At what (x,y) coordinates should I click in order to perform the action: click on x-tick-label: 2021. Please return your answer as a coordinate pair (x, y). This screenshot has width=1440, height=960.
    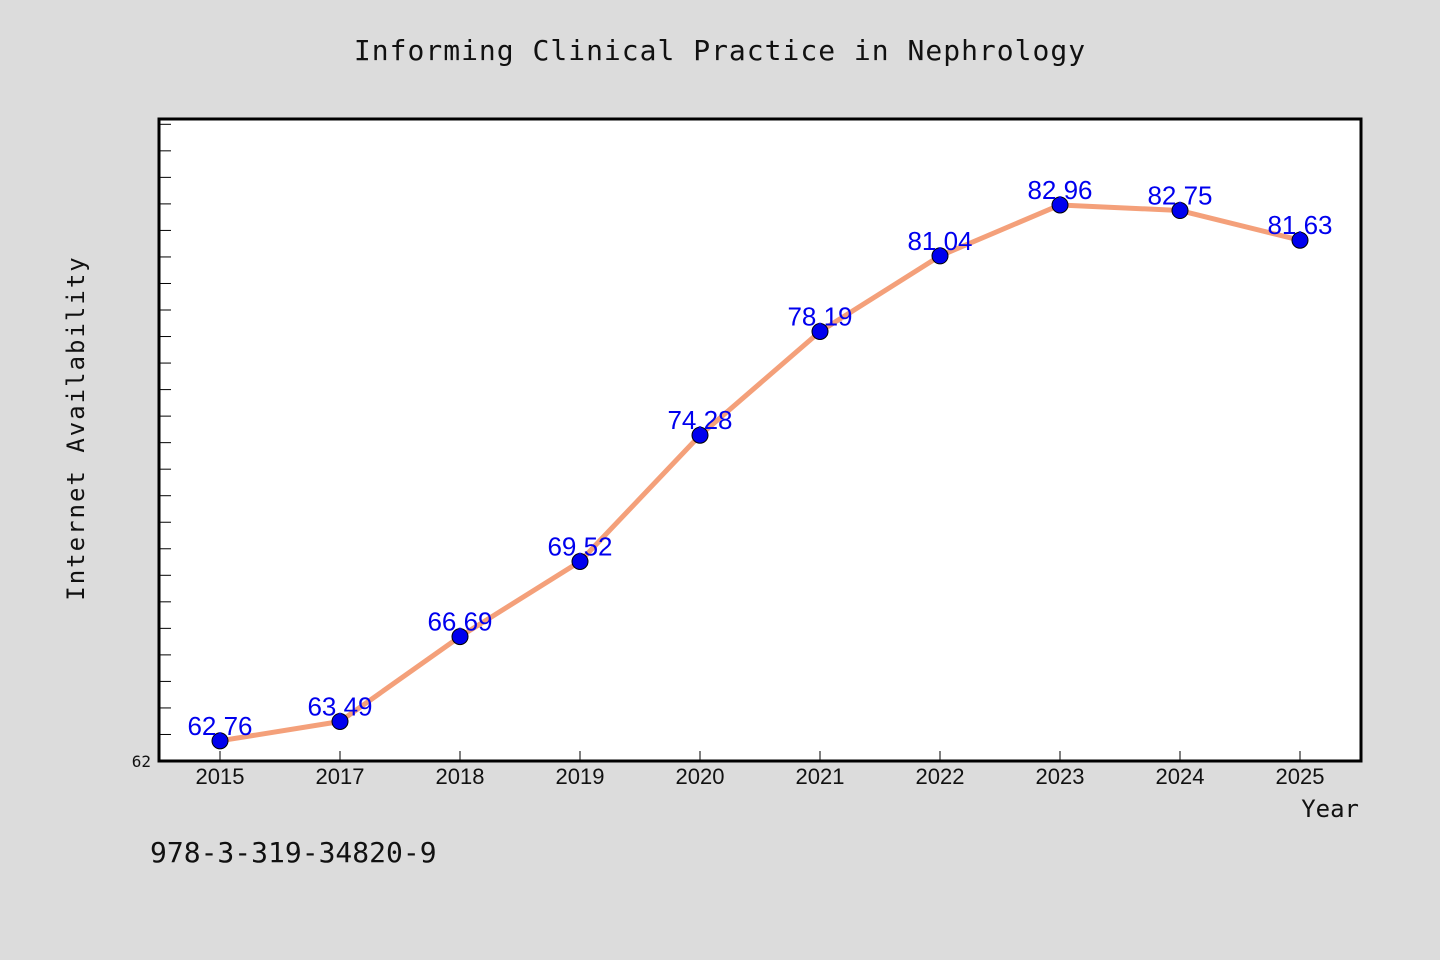
    Looking at the image, I should click on (820, 776).